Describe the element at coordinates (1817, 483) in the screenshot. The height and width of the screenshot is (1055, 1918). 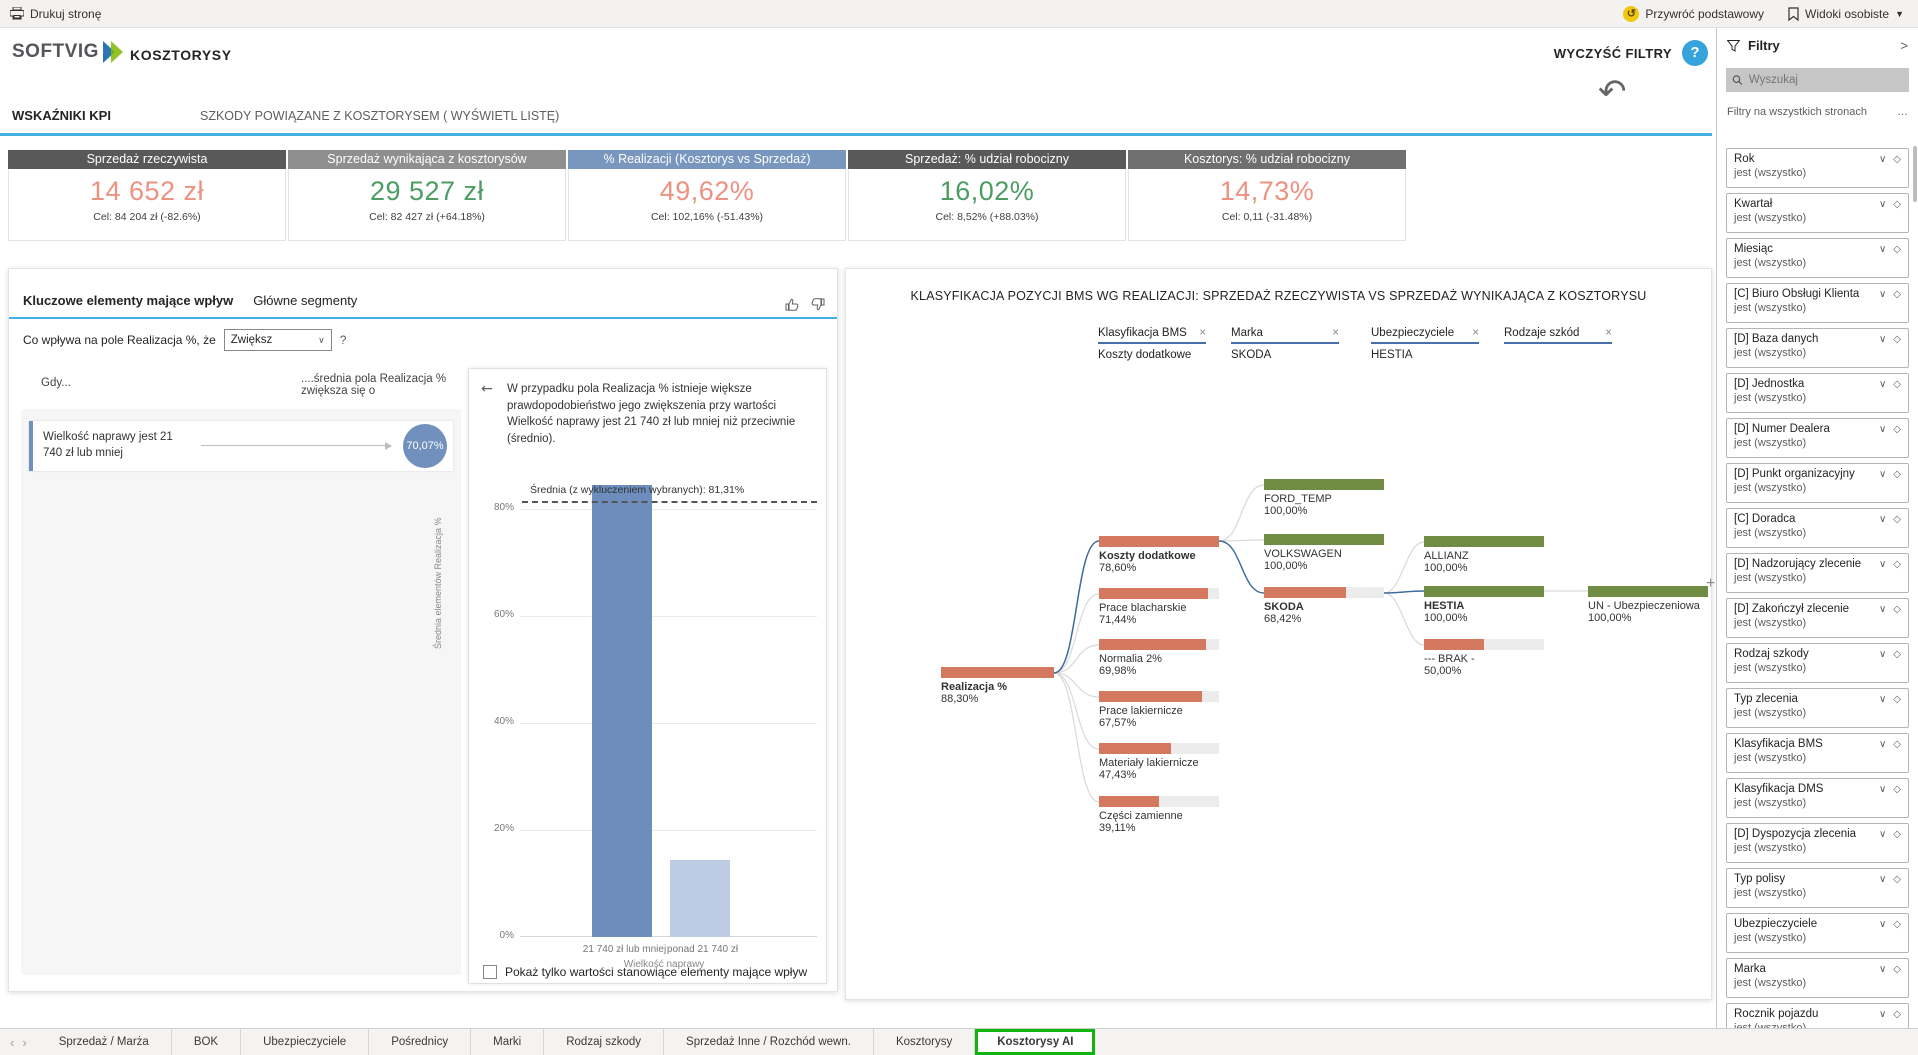
I see `filter-card-punkt-organizacyjny: [D] Punkt organizacyjny ∨ ◇ jest (wszystko)` at that location.